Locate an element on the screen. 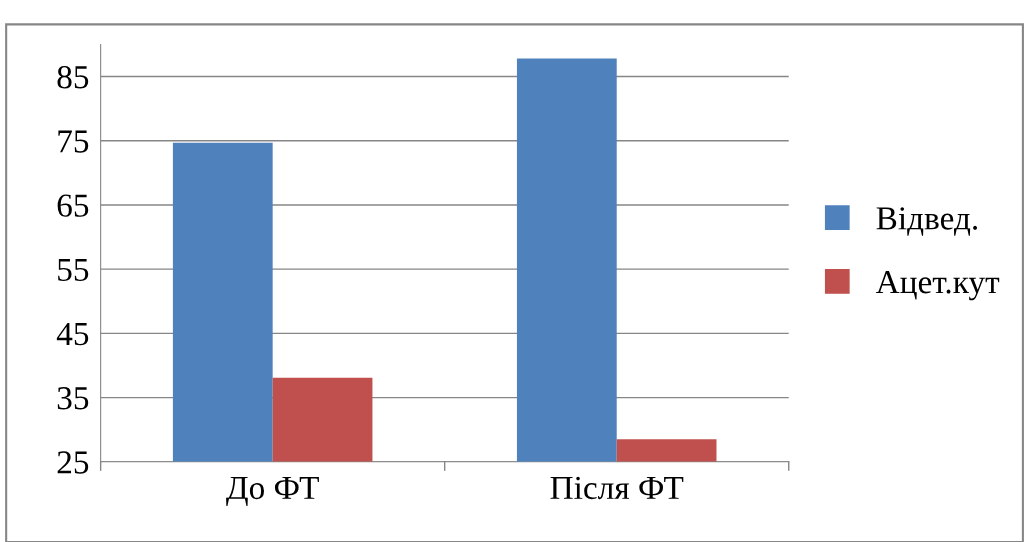 This screenshot has height=542, width=1027. legend-label: Ацет.кут is located at coordinates (937, 286).